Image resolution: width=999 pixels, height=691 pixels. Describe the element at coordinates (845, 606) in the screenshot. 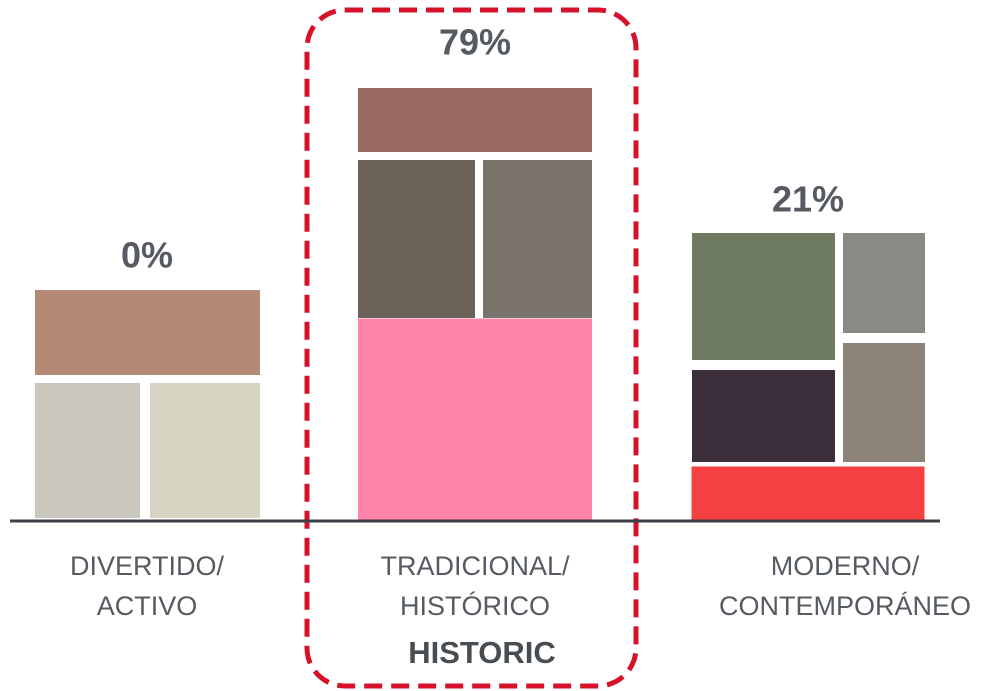

I see `category-label: CONTEMPORÁNEO` at that location.